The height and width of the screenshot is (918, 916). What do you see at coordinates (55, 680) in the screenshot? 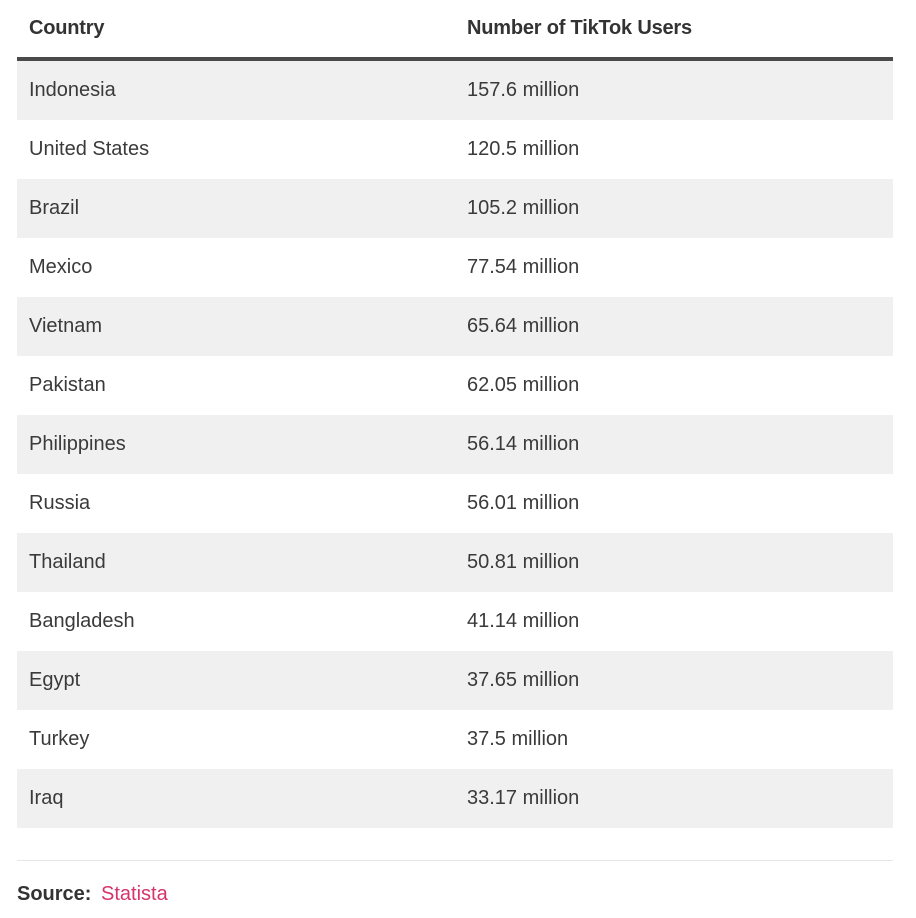
I see `country-cell: Egypt` at bounding box center [55, 680].